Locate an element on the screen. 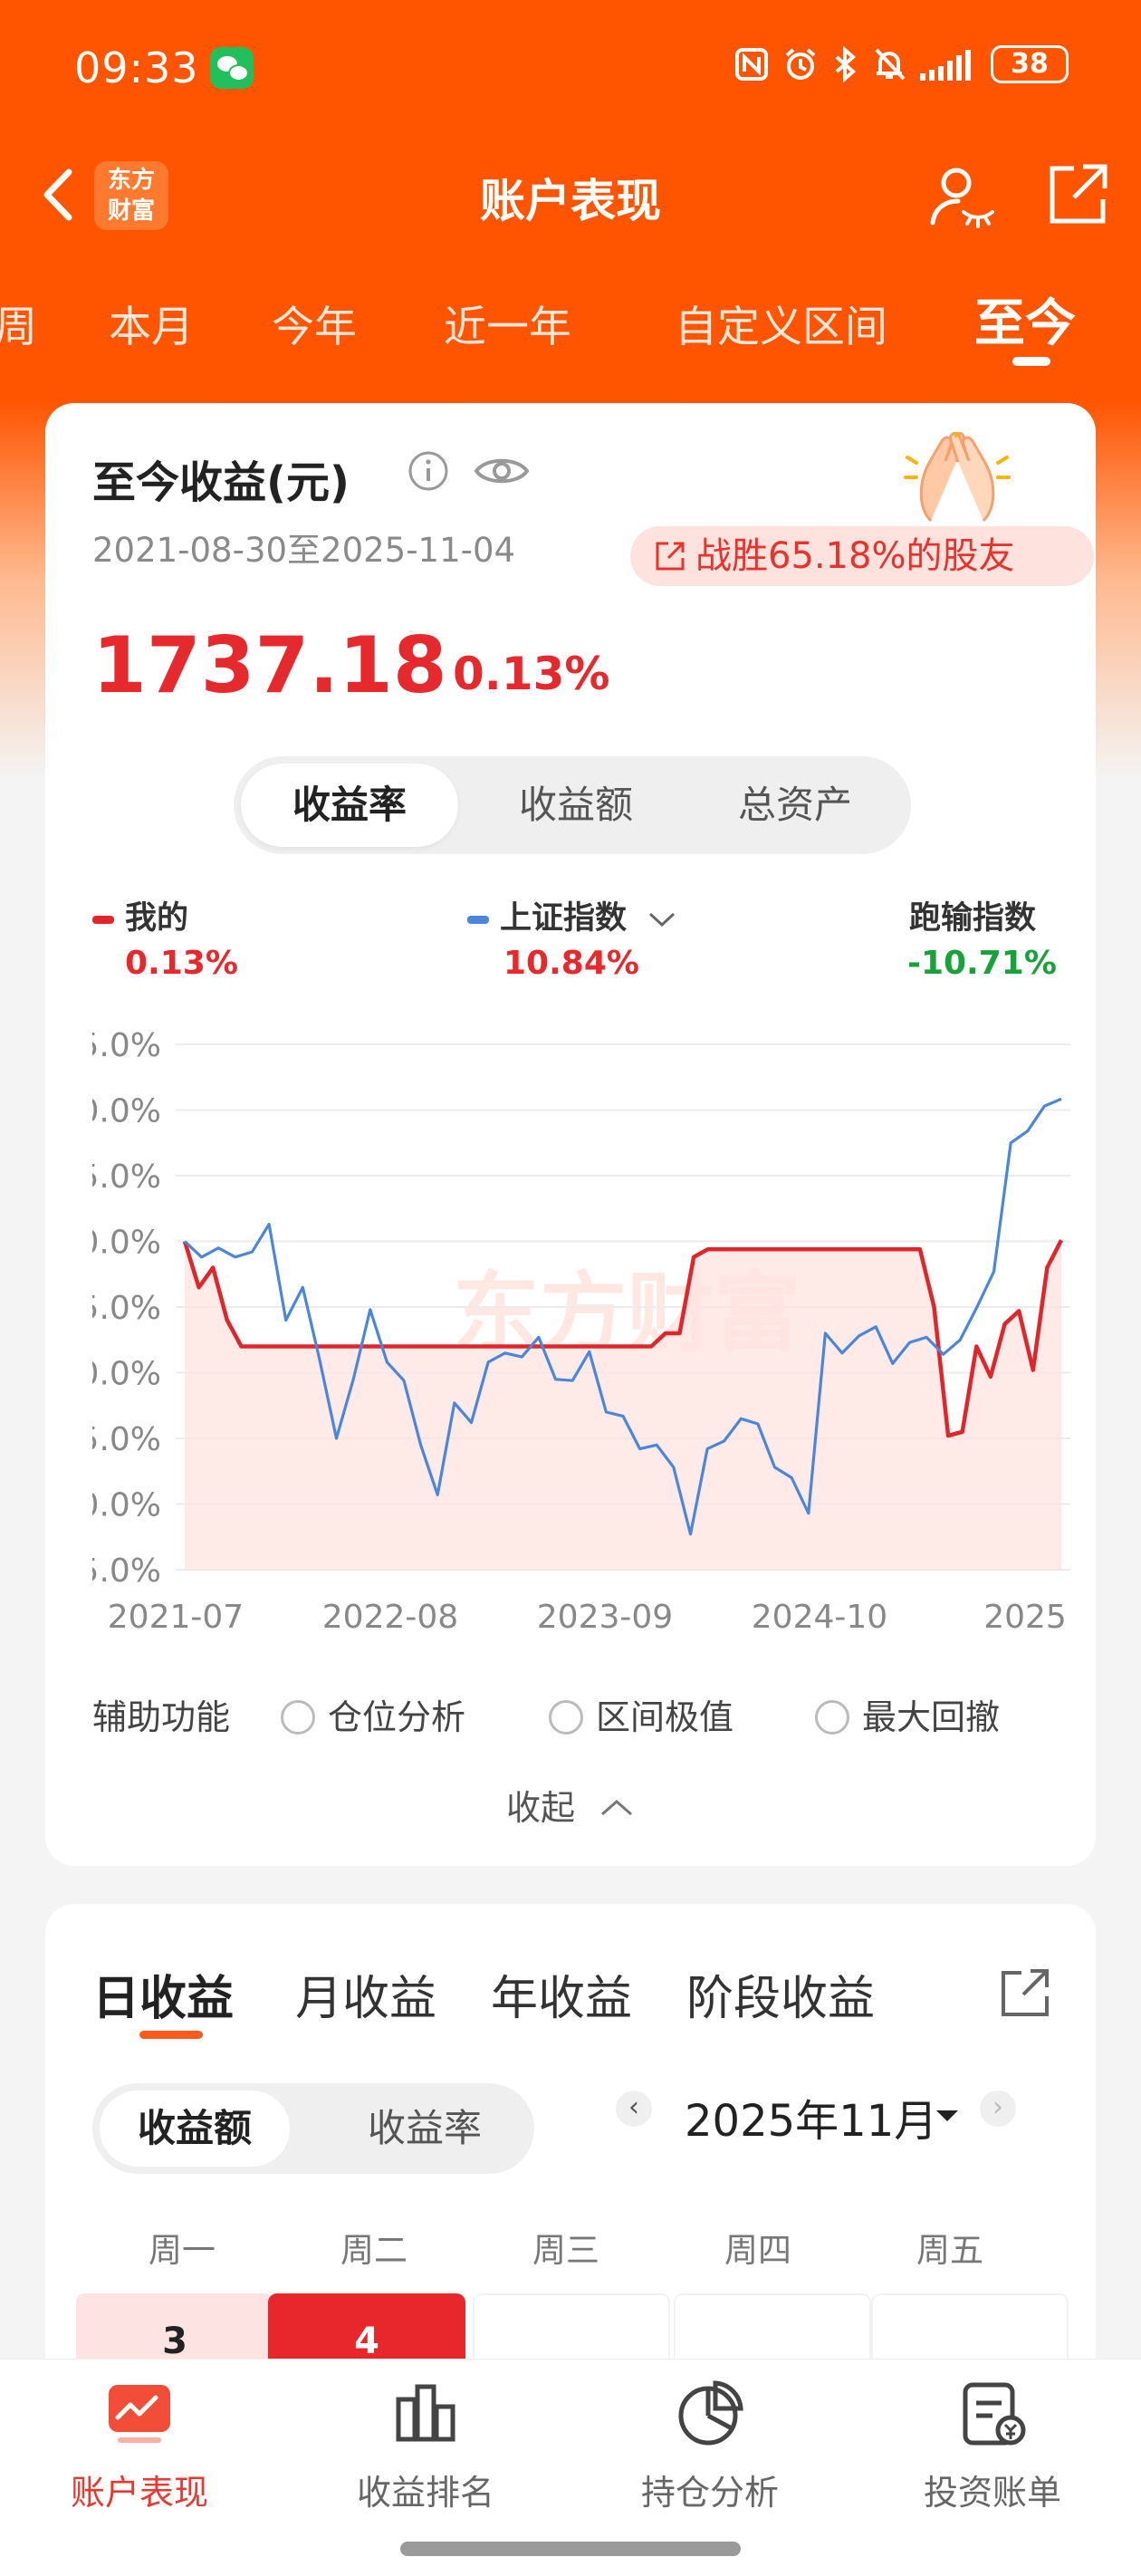  x-tick-label: 2021-07 is located at coordinates (176, 1617).